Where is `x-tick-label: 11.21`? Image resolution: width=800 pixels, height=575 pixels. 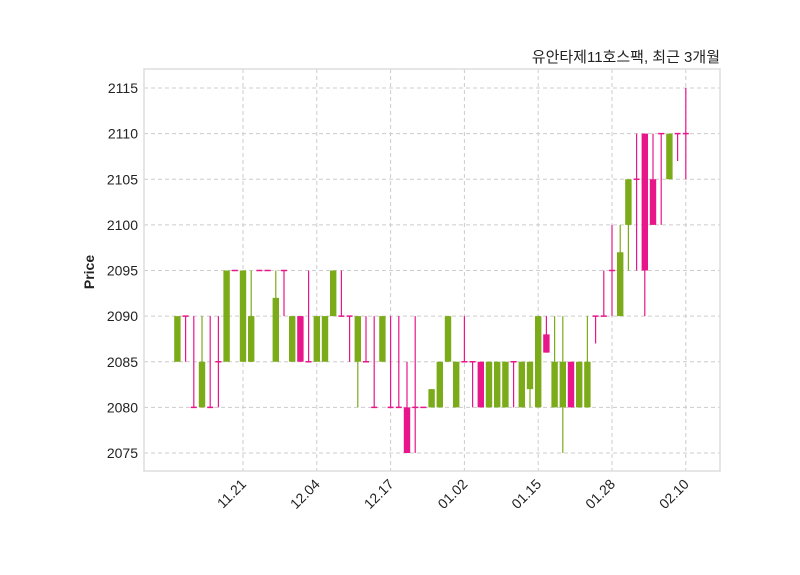
x-tick-label: 11.21 is located at coordinates (232, 494).